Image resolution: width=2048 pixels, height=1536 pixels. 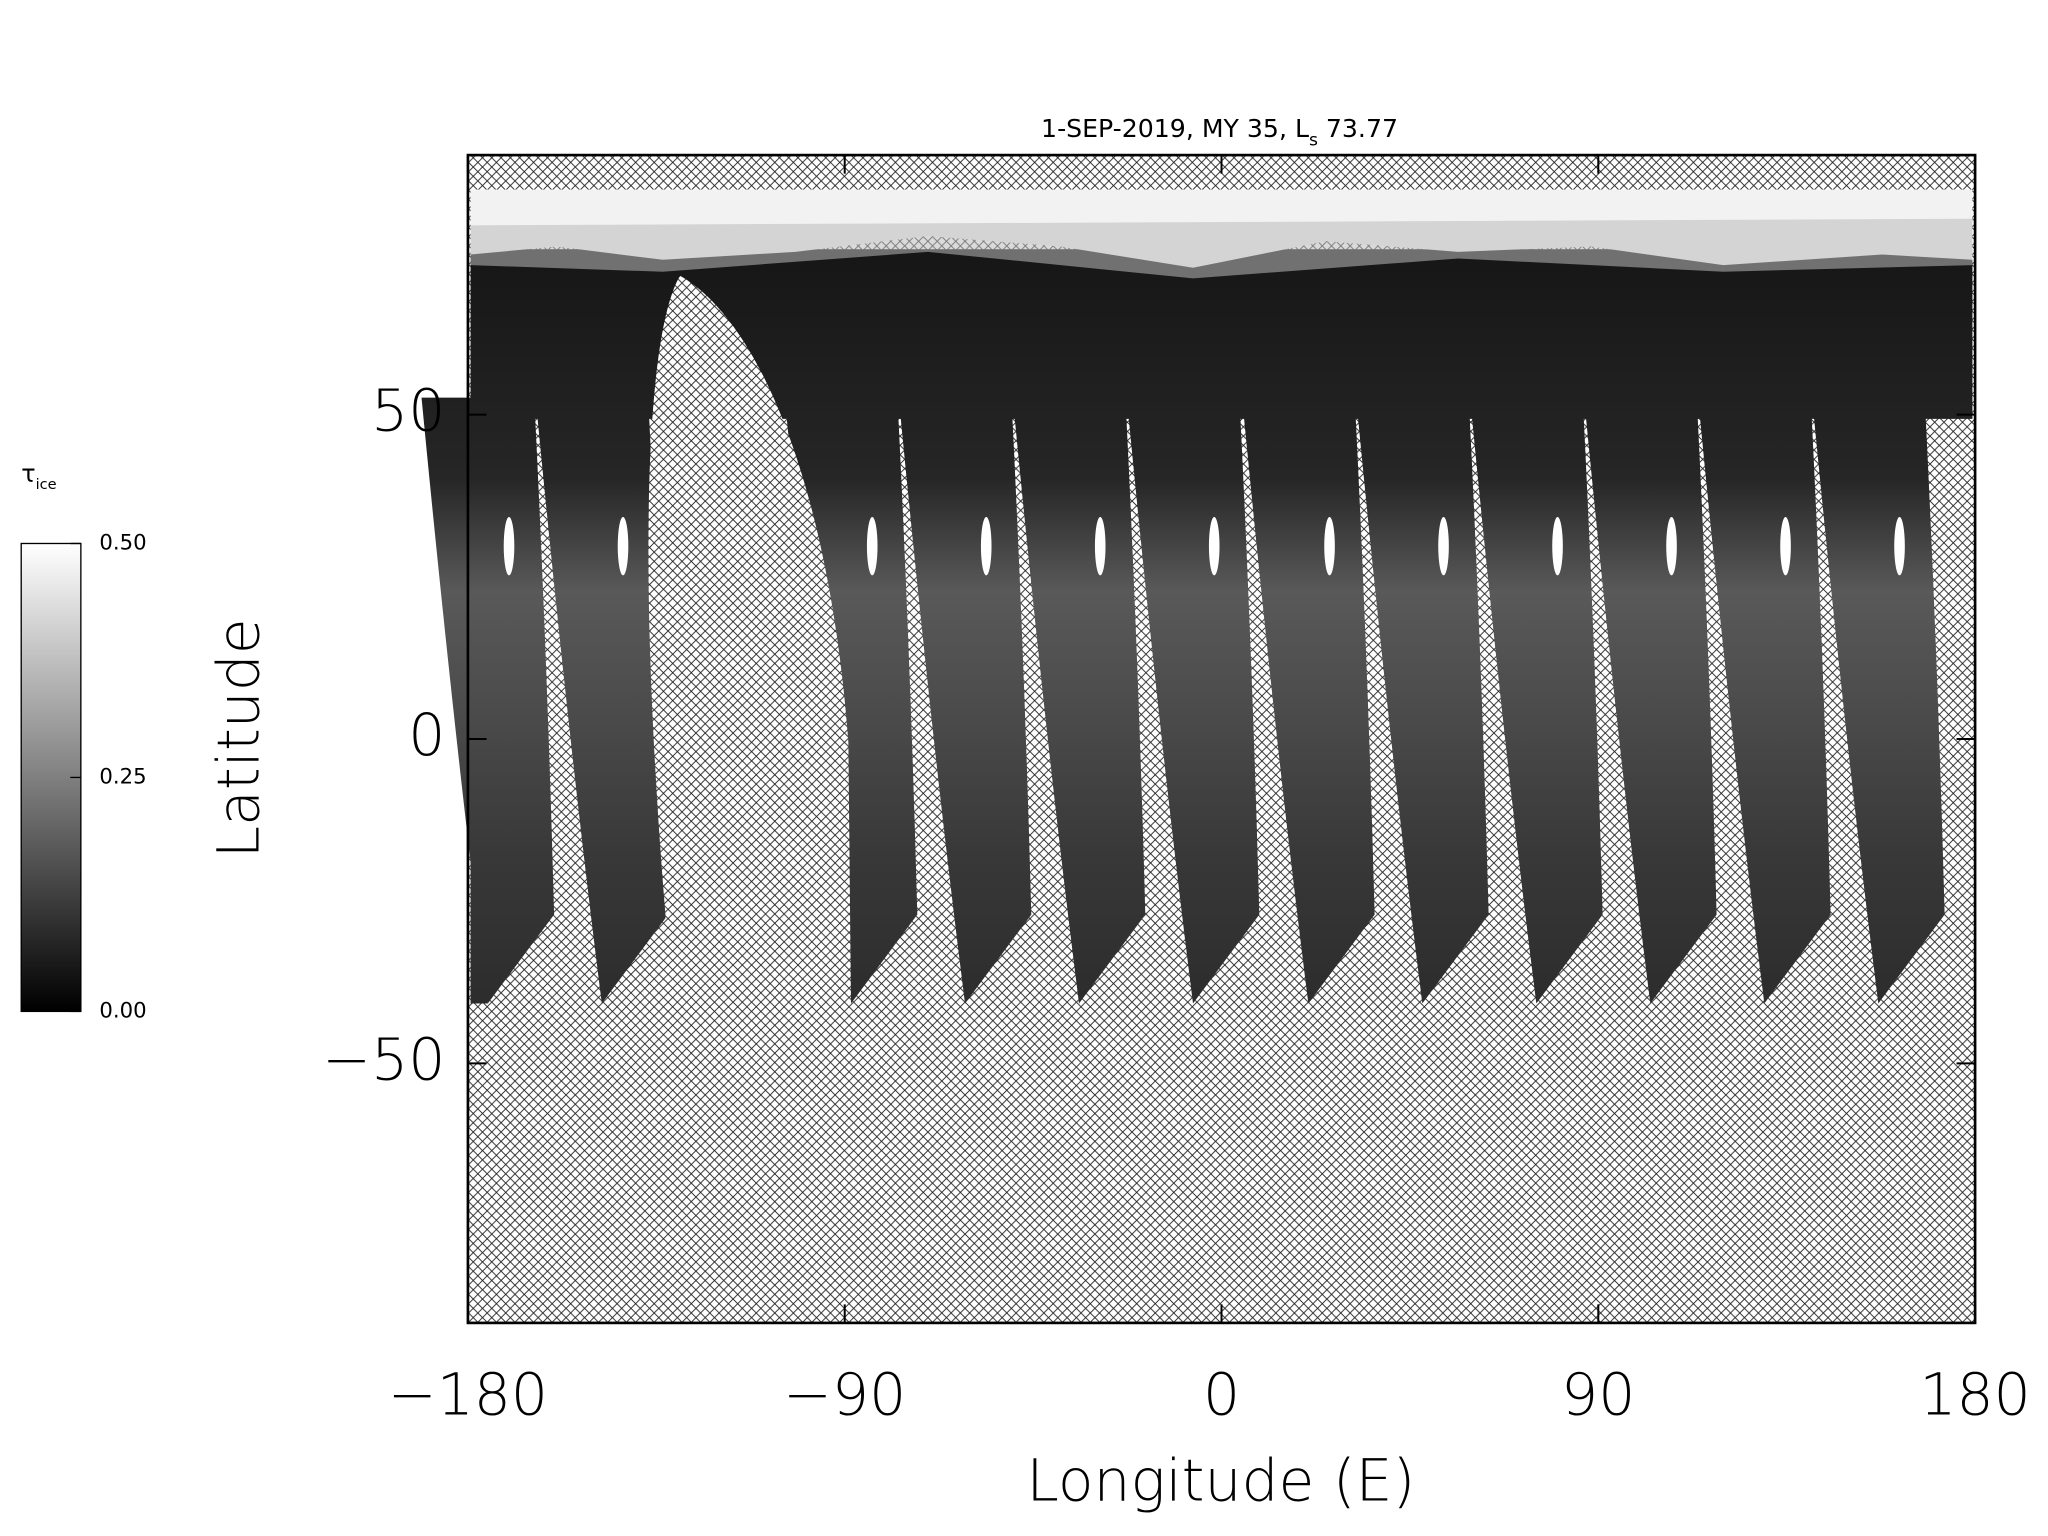 I want to click on polar-edge, so click(x=1221, y=248).